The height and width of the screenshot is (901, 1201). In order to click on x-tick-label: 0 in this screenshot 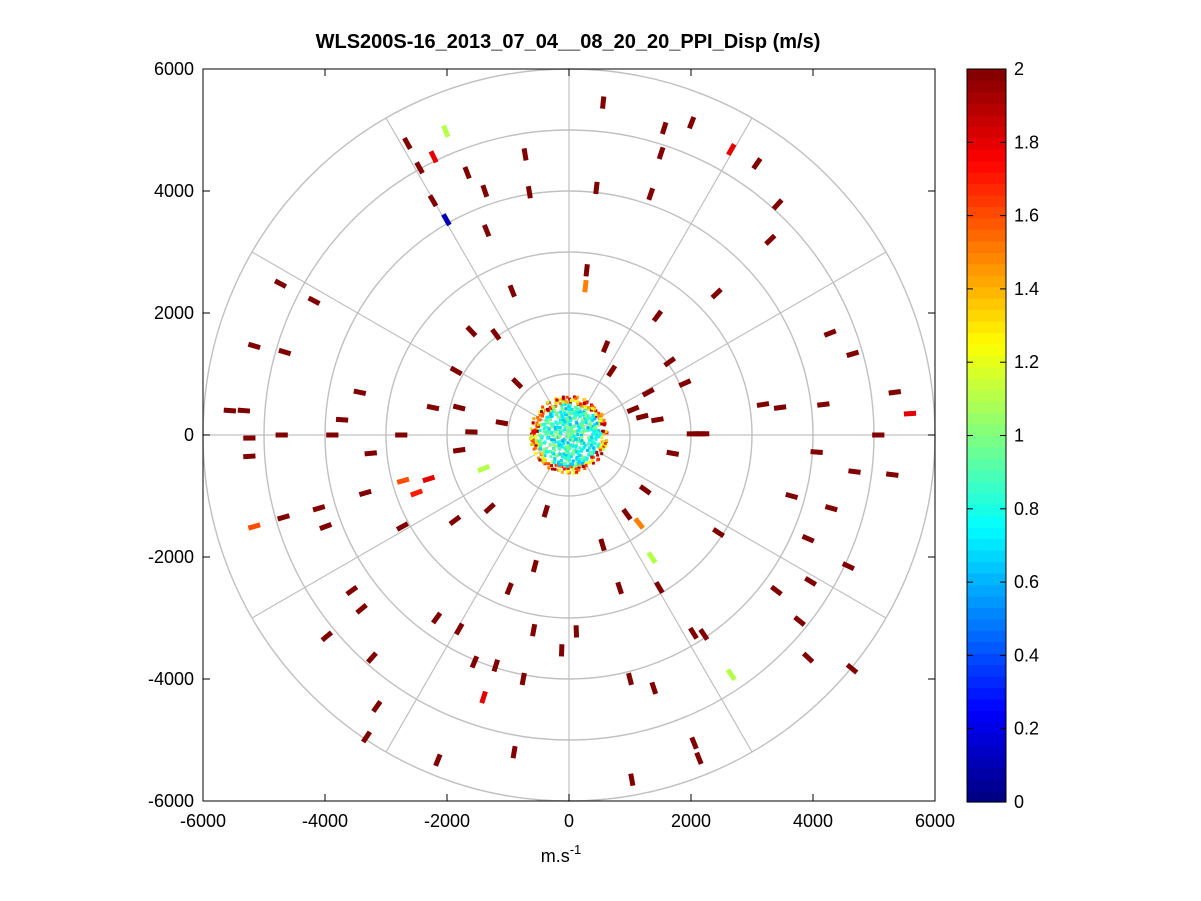, I will do `click(569, 821)`.